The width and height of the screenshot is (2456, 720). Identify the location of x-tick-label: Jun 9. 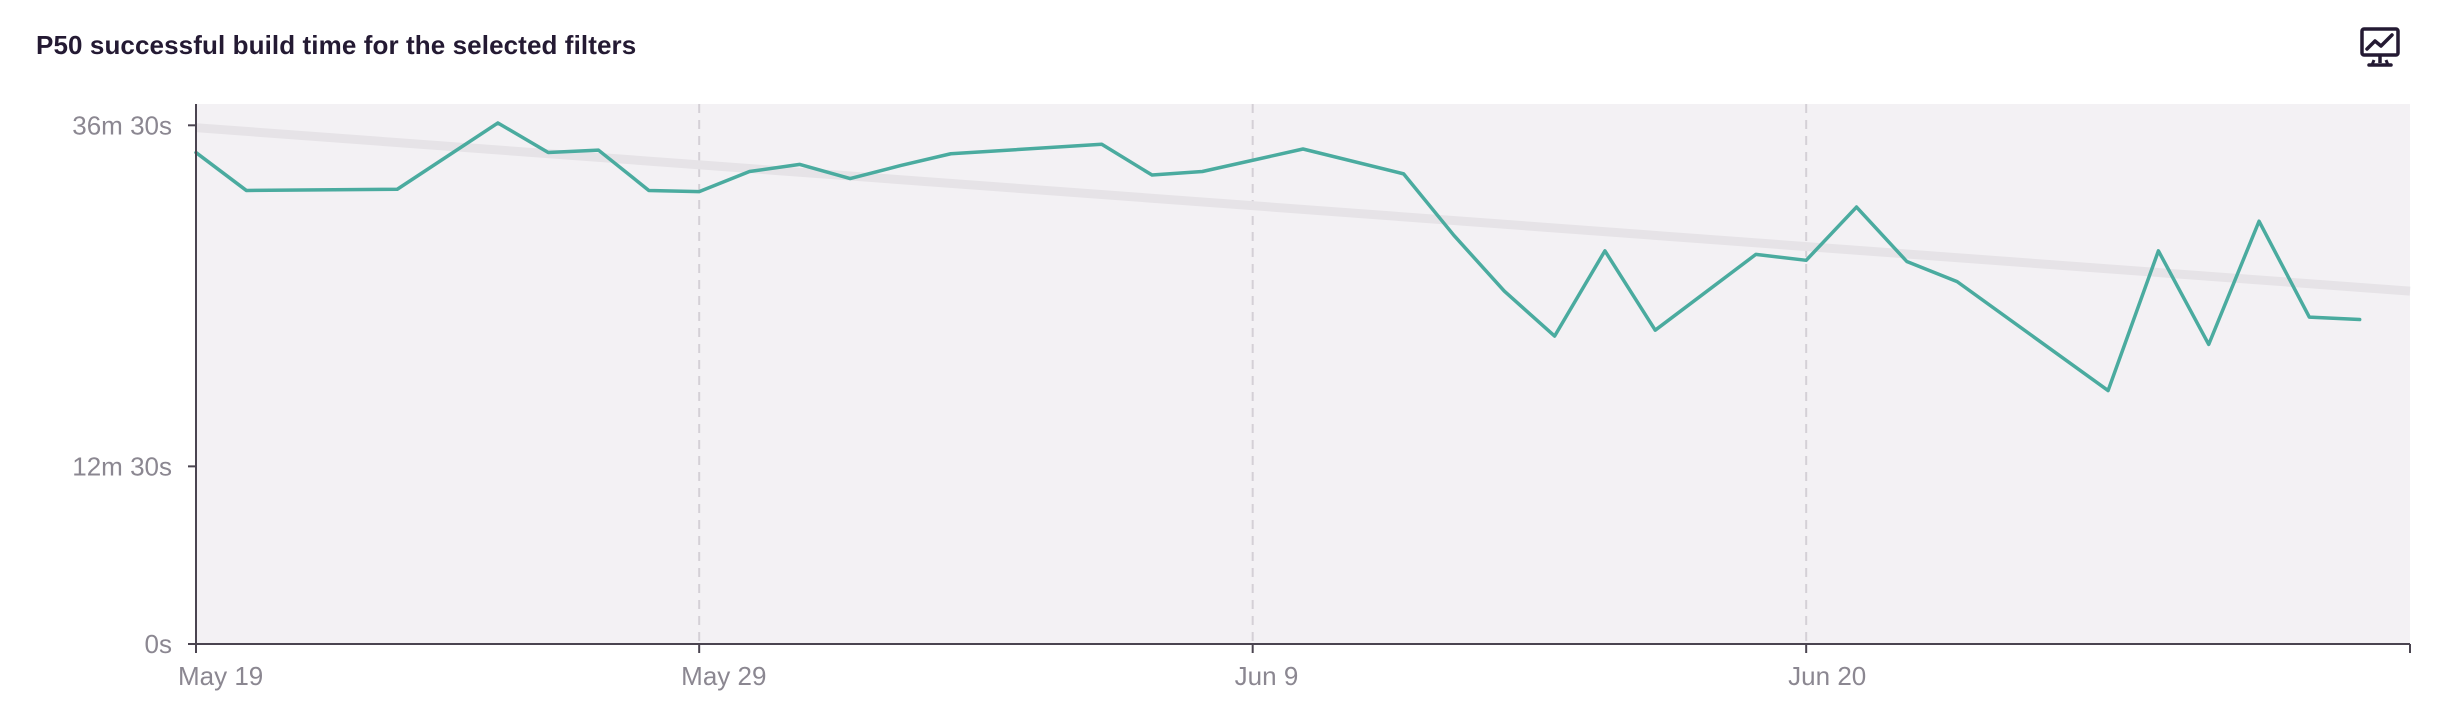
(1267, 676).